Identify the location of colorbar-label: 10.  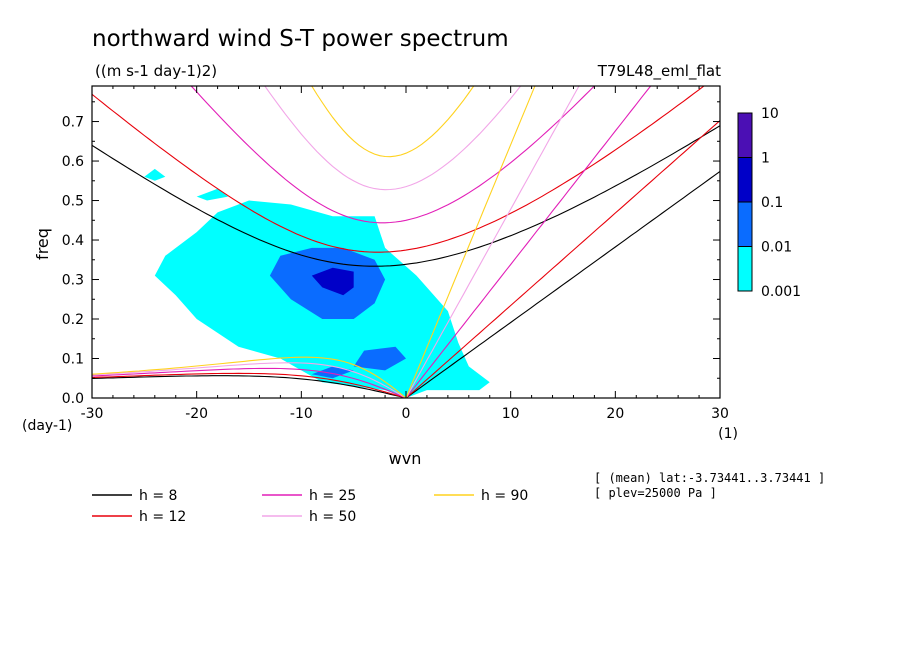
(770, 114).